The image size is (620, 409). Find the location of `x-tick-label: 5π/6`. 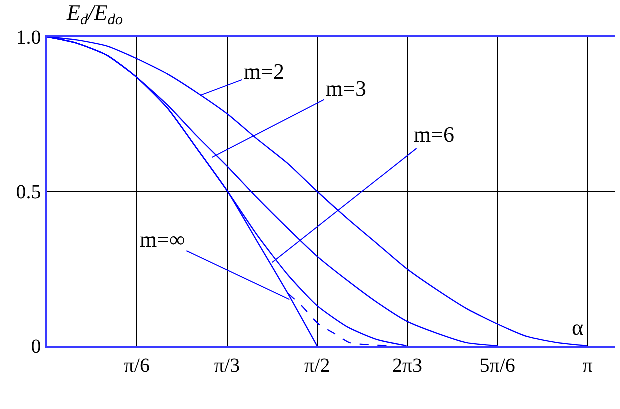

x-tick-label: 5π/6 is located at coordinates (498, 365).